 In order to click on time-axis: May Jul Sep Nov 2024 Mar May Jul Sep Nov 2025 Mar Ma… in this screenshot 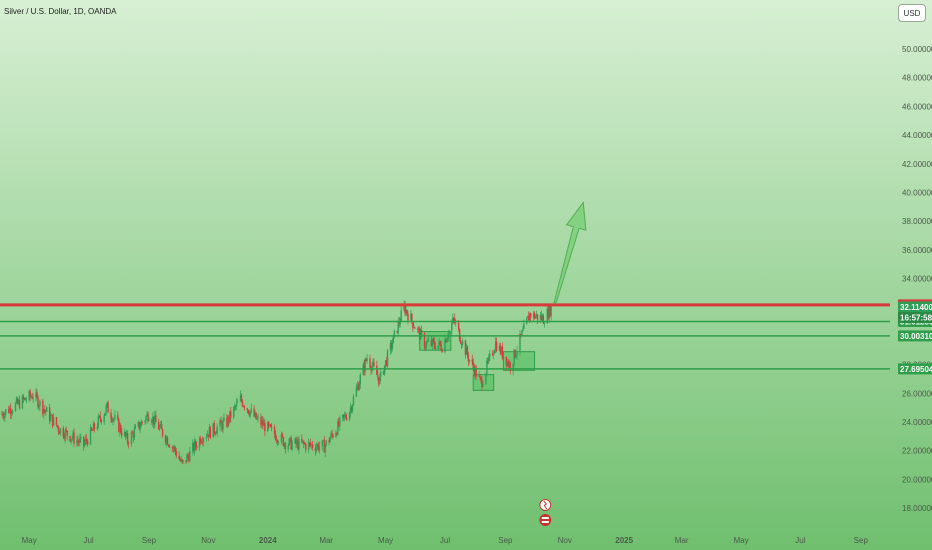, I will do `click(445, 540)`.